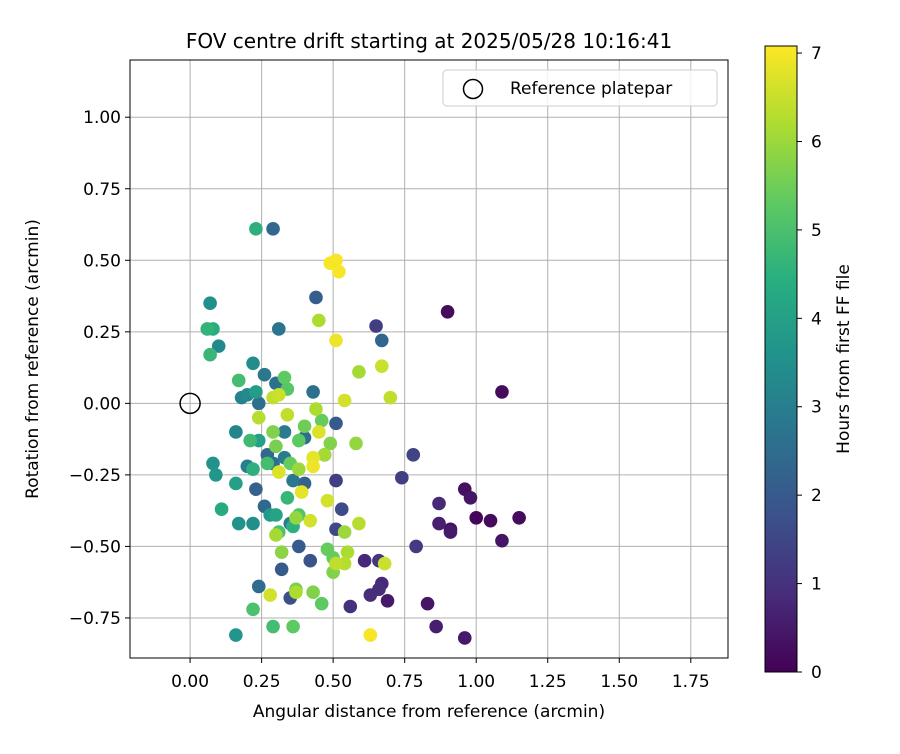 The width and height of the screenshot is (900, 754). I want to click on y-tick-label: 1.00, so click(102, 118).